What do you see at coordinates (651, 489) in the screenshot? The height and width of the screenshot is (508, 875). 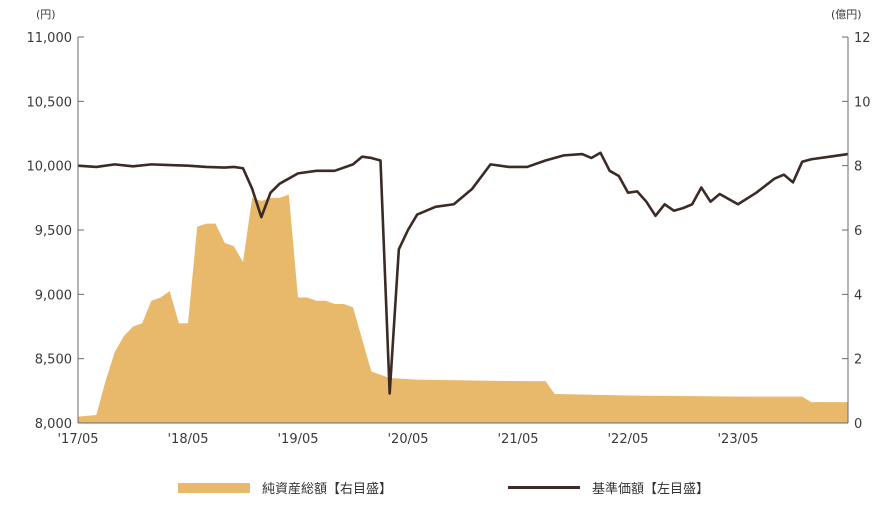 I see `legend-label-nav: 基準価額【左目盛】` at bounding box center [651, 489].